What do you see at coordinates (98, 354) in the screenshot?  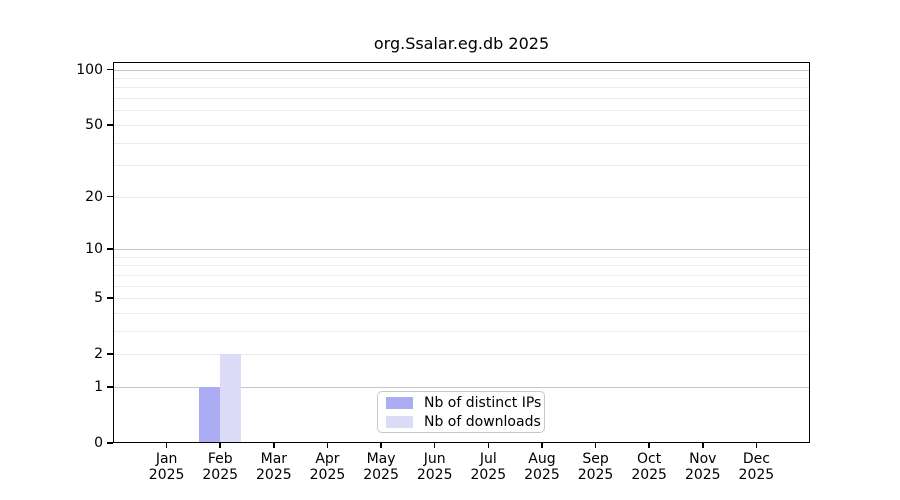 I see `y-tick-label: 2` at bounding box center [98, 354].